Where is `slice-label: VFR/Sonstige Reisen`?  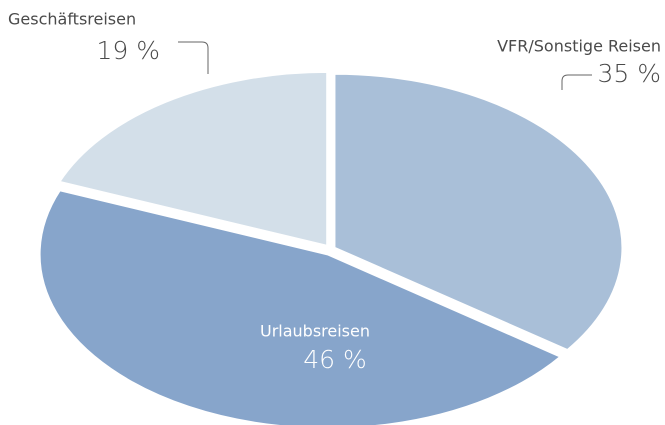
slice-label: VFR/Sonstige Reisen is located at coordinates (579, 46).